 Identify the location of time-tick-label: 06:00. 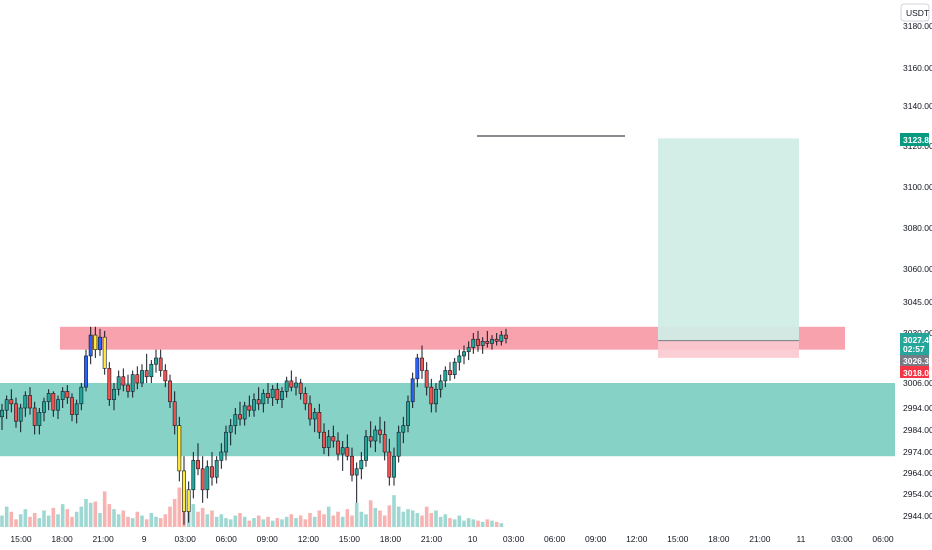
(227, 539).